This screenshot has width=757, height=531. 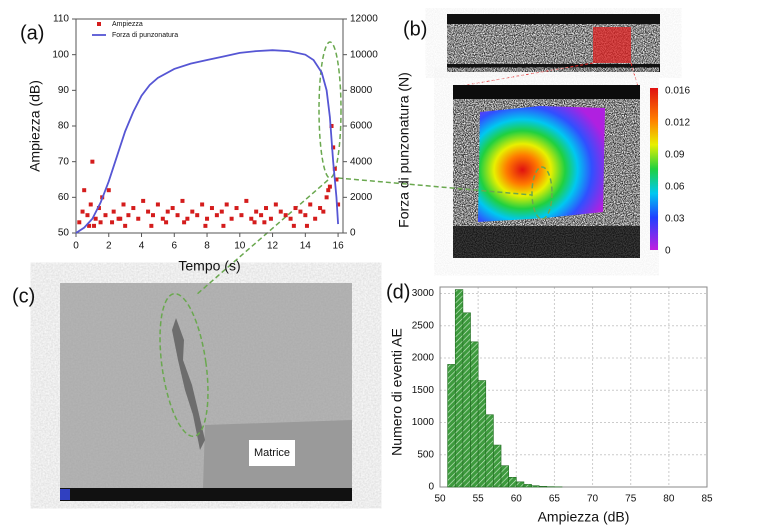 I want to click on x-tick-label: 10, so click(x=240, y=246).